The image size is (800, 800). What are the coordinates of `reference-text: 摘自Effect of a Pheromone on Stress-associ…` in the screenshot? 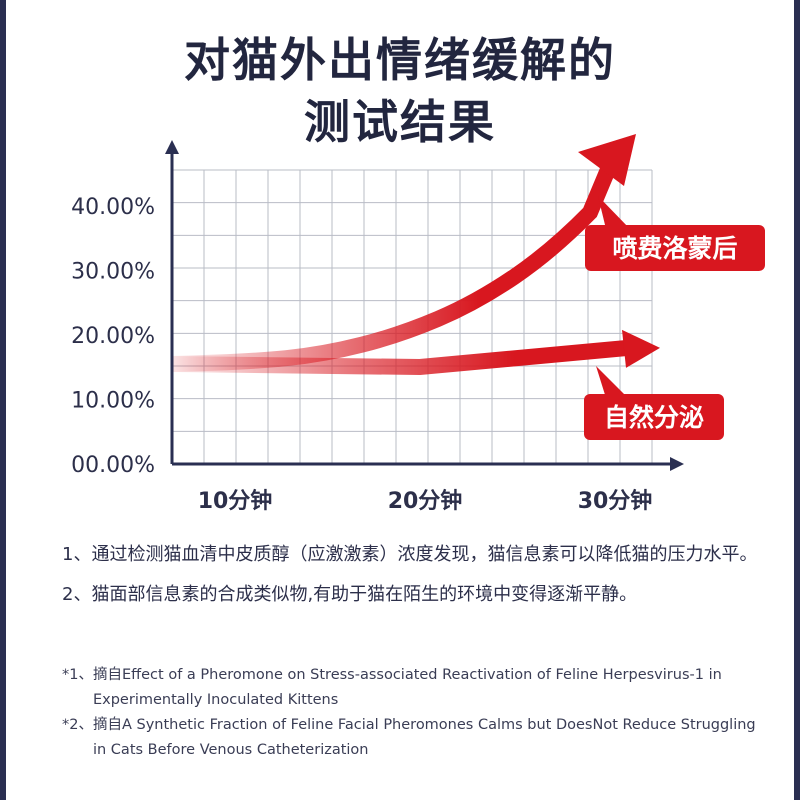 It's located at (407, 687).